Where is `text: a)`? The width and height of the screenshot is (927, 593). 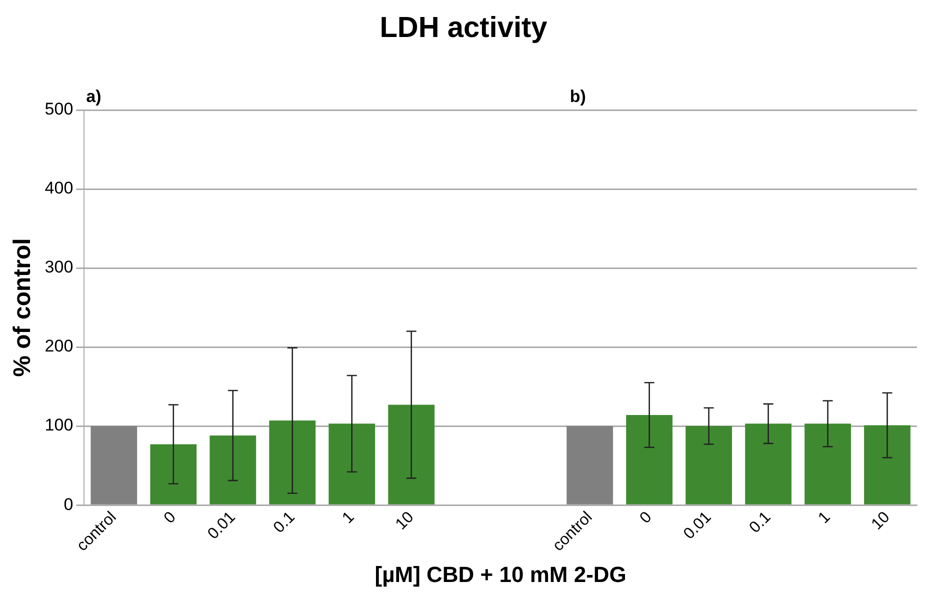 text: a) is located at coordinates (94, 96).